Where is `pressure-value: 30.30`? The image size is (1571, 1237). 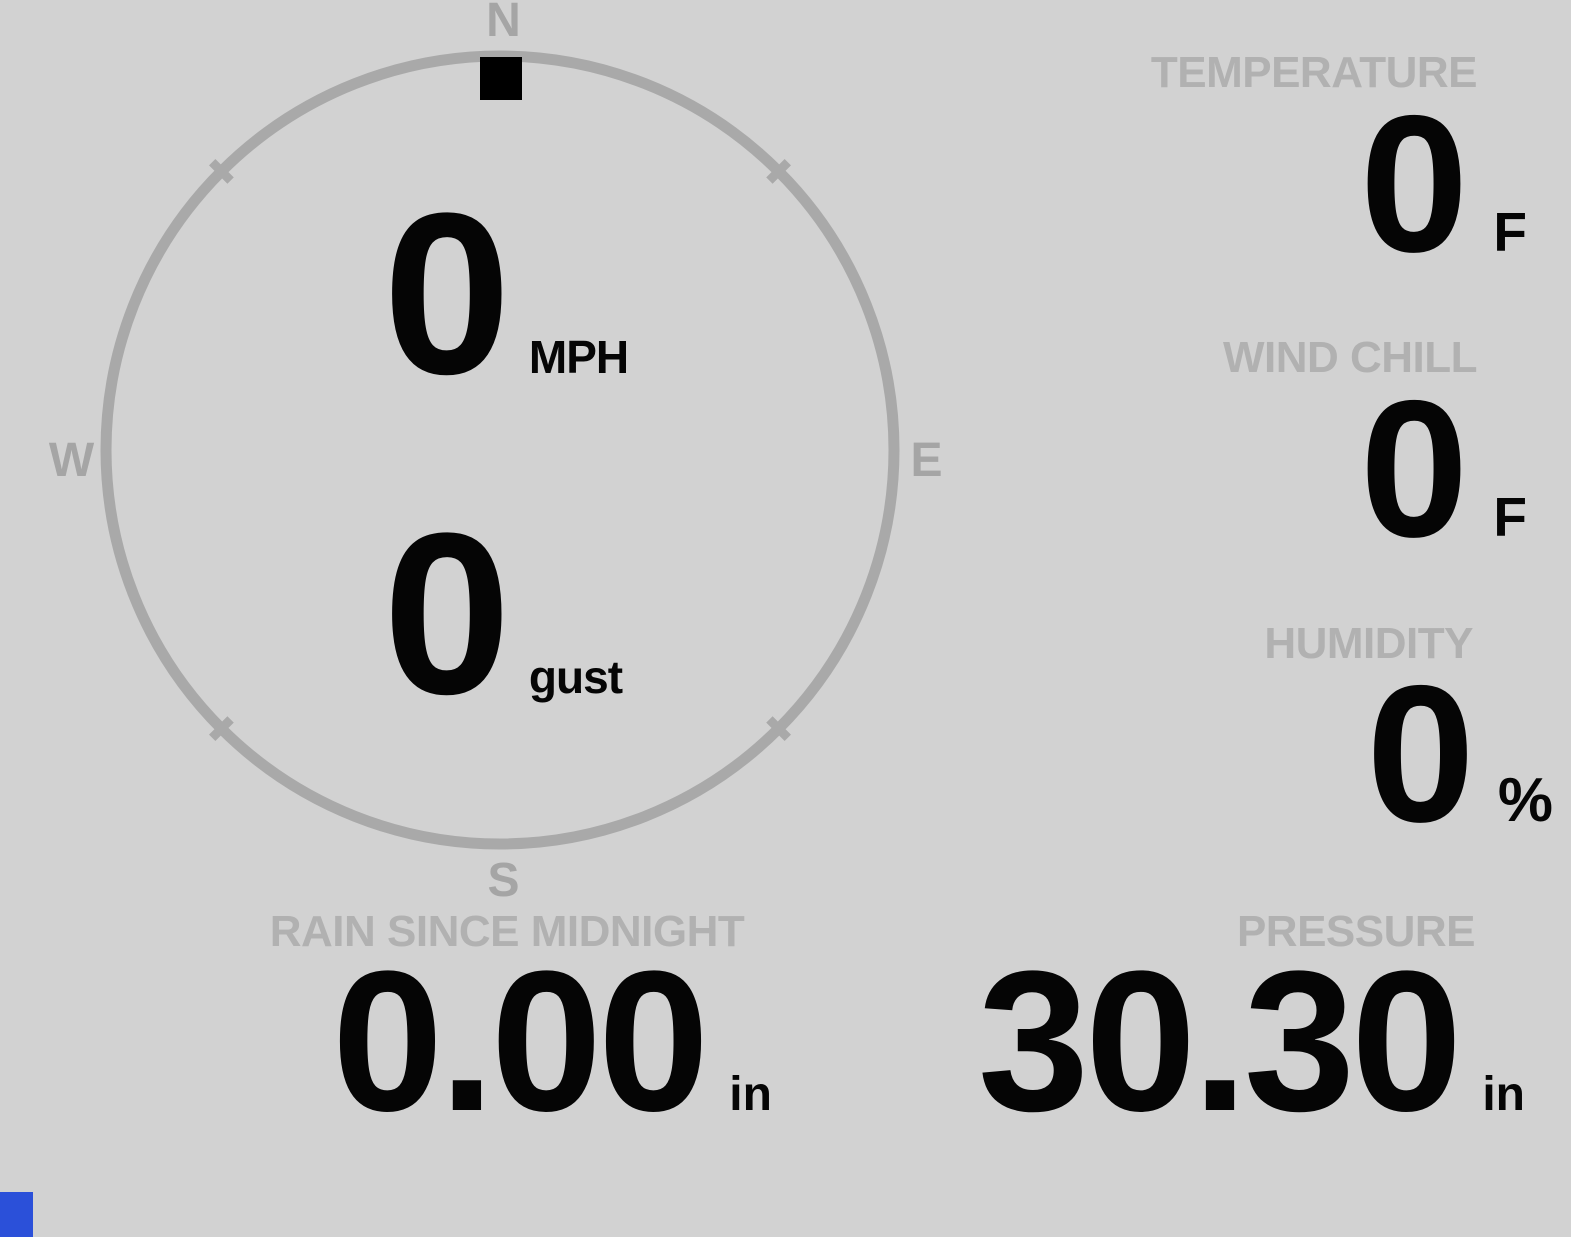
pressure-value: 30.30 is located at coordinates (1219, 1041).